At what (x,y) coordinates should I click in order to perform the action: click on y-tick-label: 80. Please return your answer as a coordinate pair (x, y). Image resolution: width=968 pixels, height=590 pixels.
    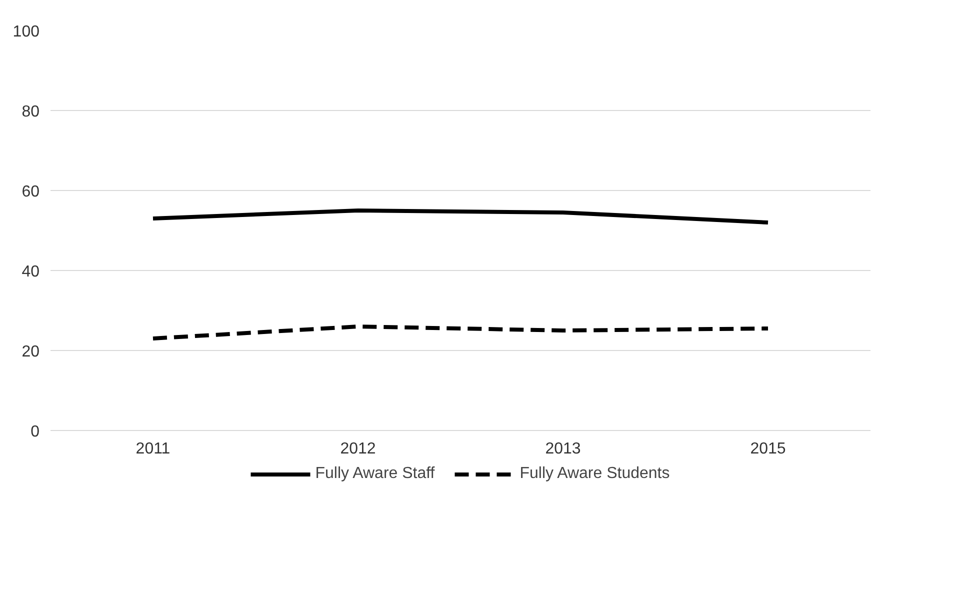
    Looking at the image, I should click on (31, 112).